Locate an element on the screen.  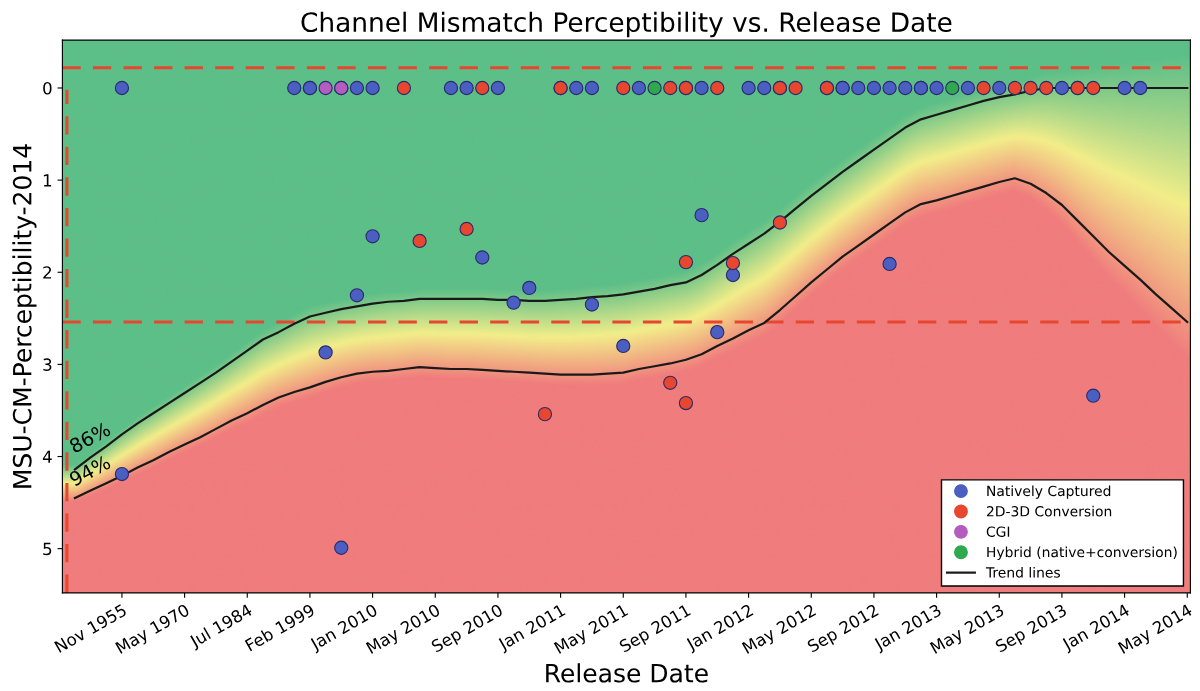
annotation: 94% is located at coordinates (90, 470).